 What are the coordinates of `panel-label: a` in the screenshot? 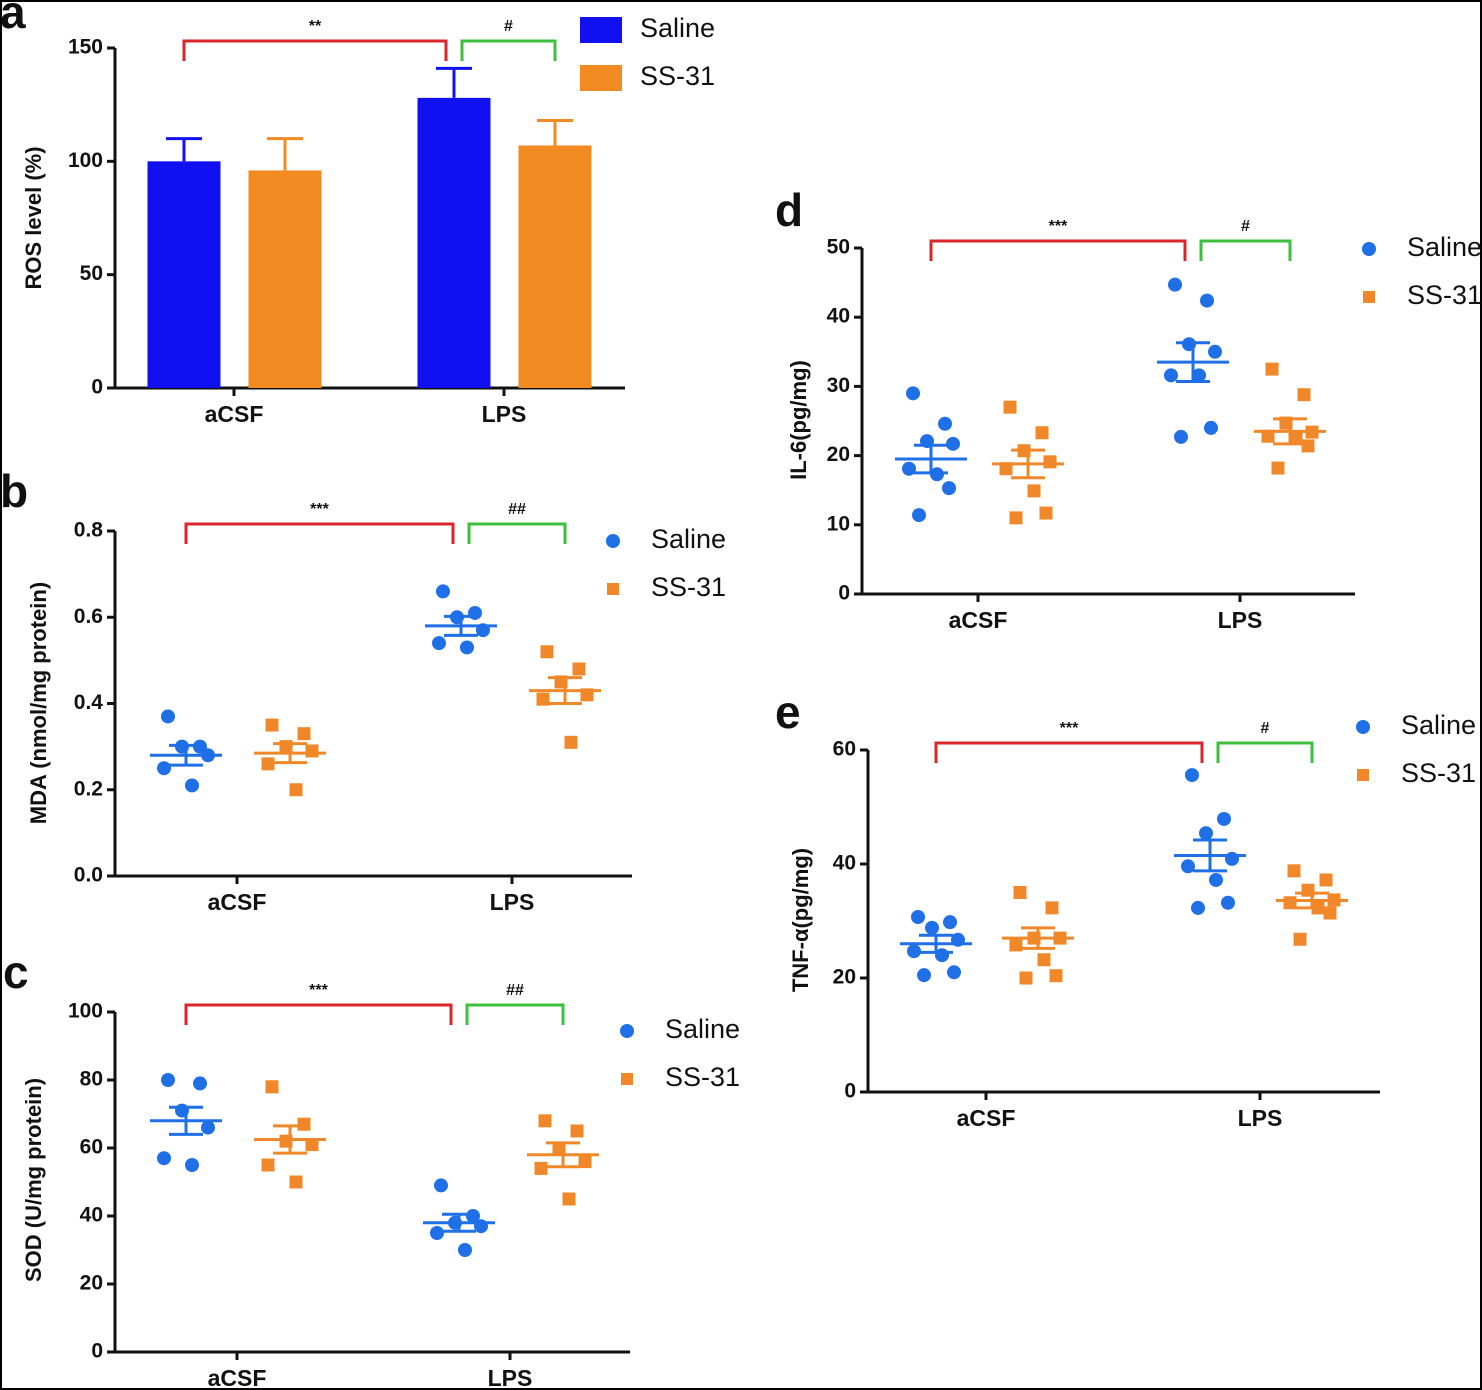 It's located at (13, 19).